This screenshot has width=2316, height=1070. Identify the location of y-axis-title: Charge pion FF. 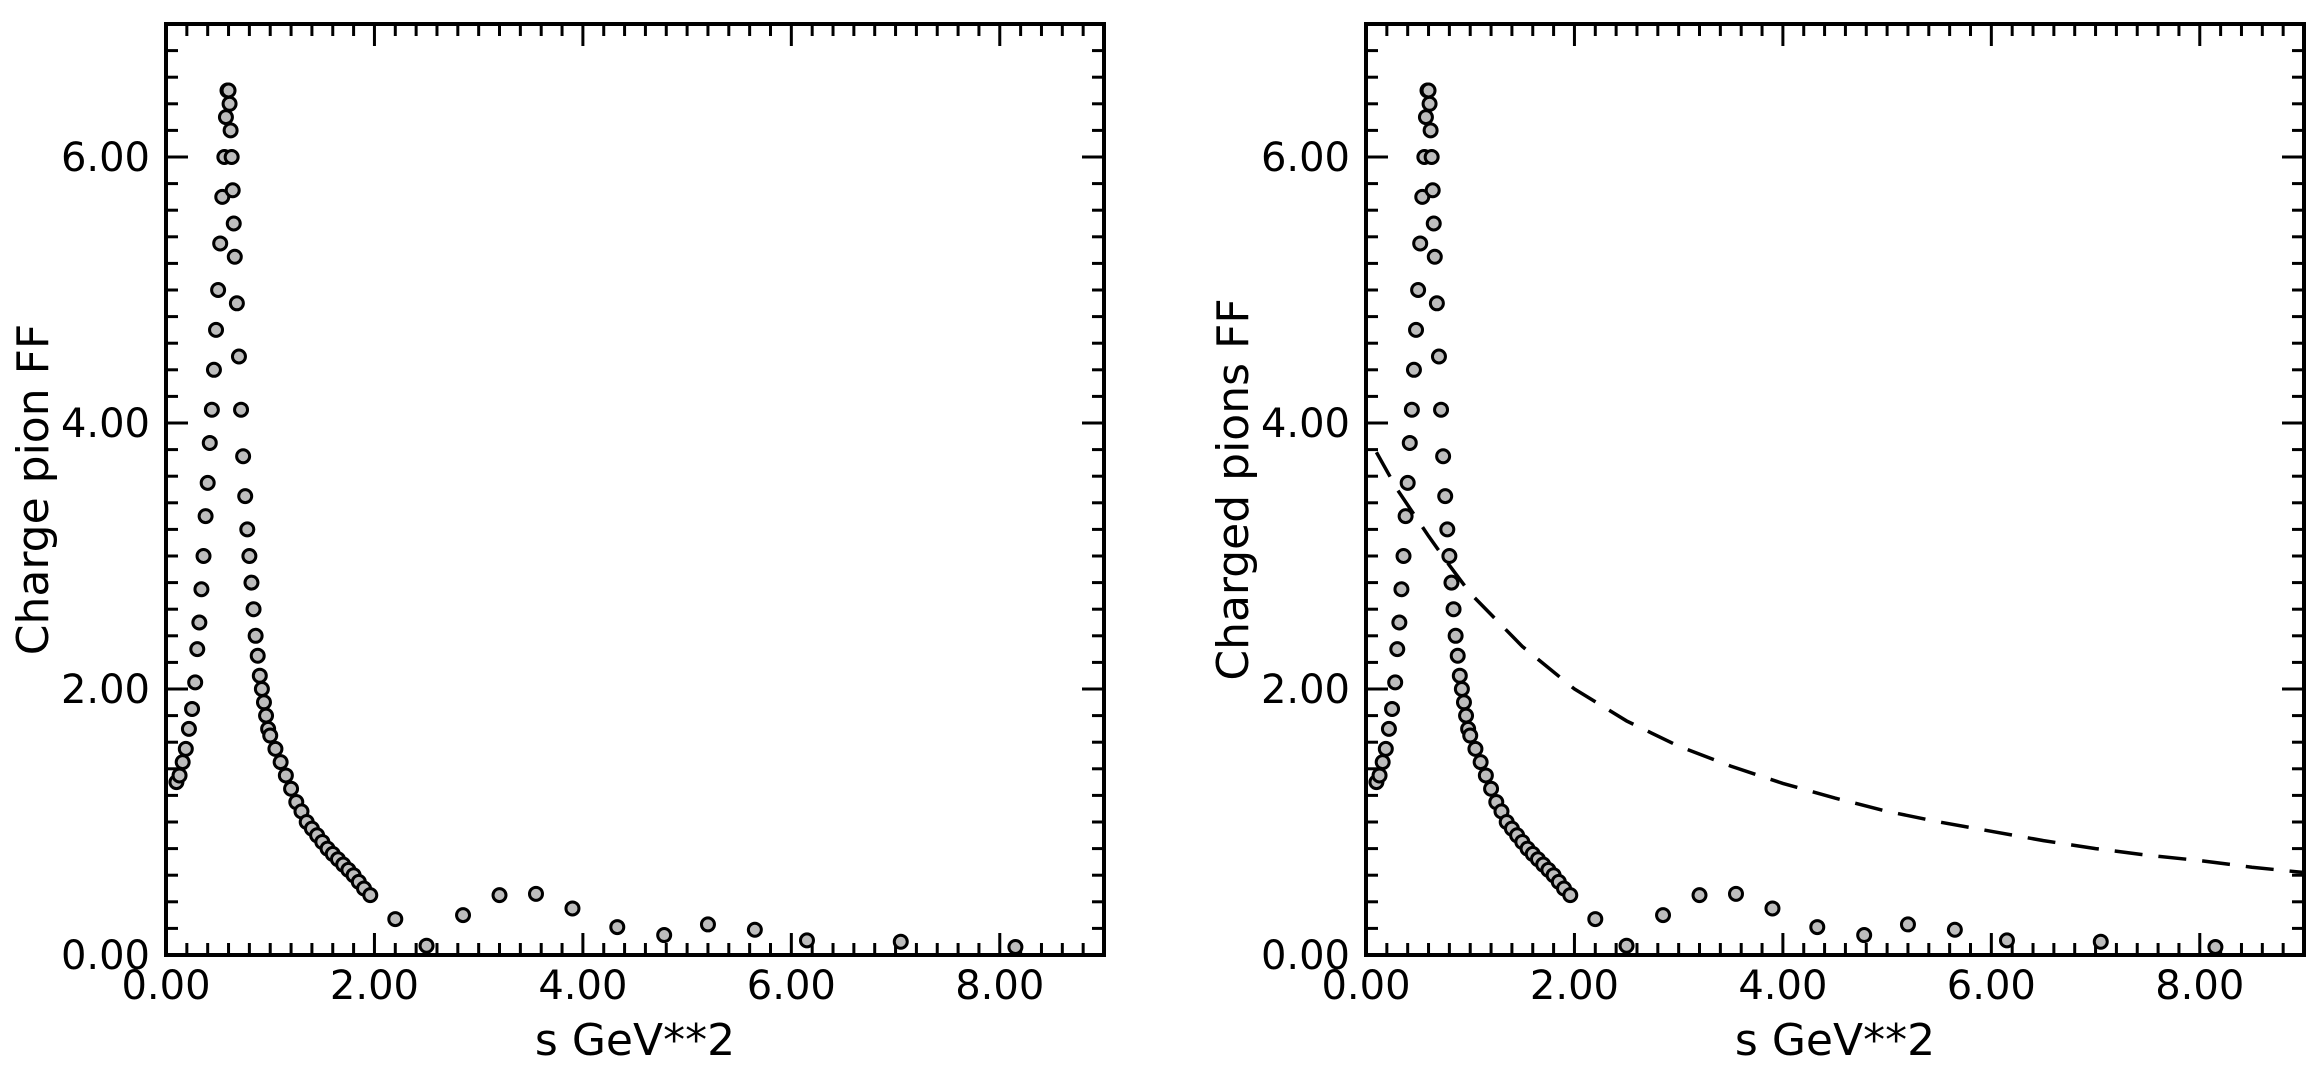
(33, 489).